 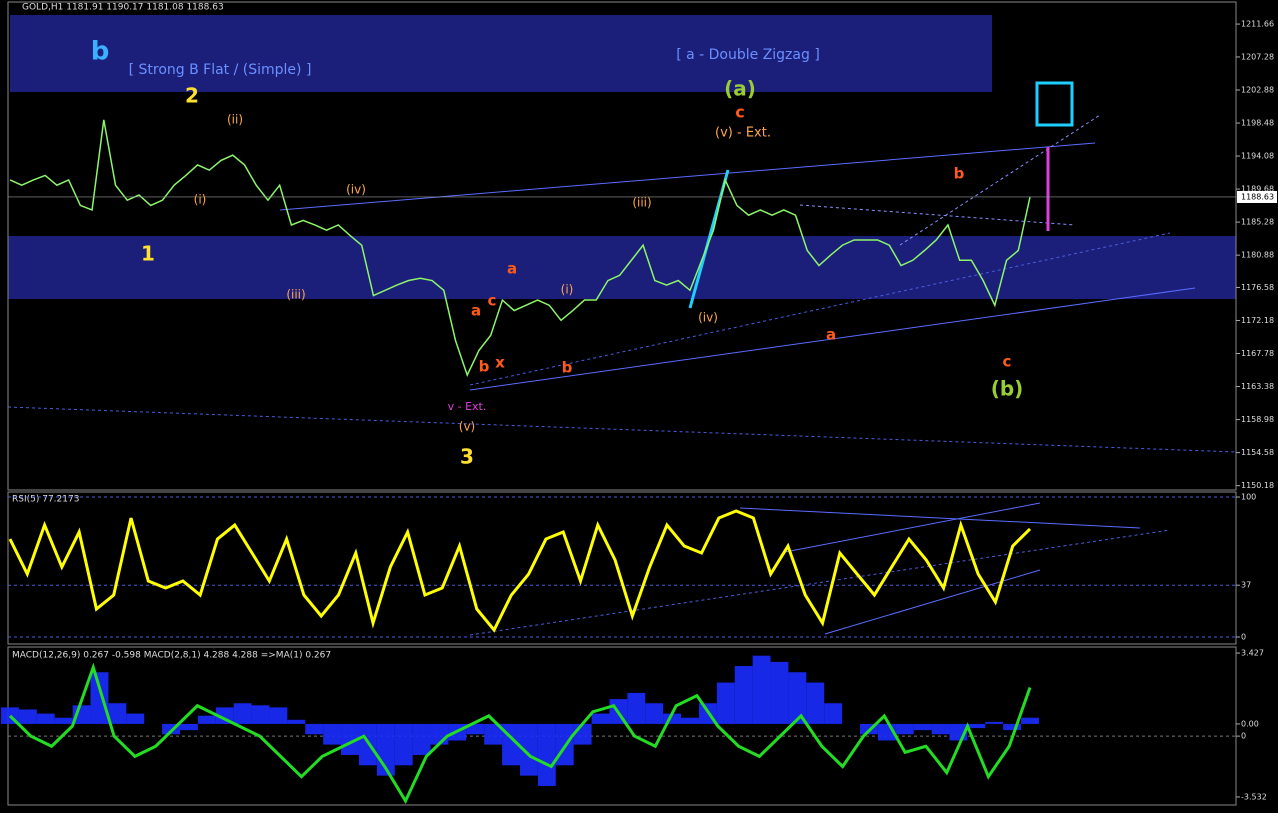 What do you see at coordinates (467, 457) in the screenshot?
I see `wave-label: 3` at bounding box center [467, 457].